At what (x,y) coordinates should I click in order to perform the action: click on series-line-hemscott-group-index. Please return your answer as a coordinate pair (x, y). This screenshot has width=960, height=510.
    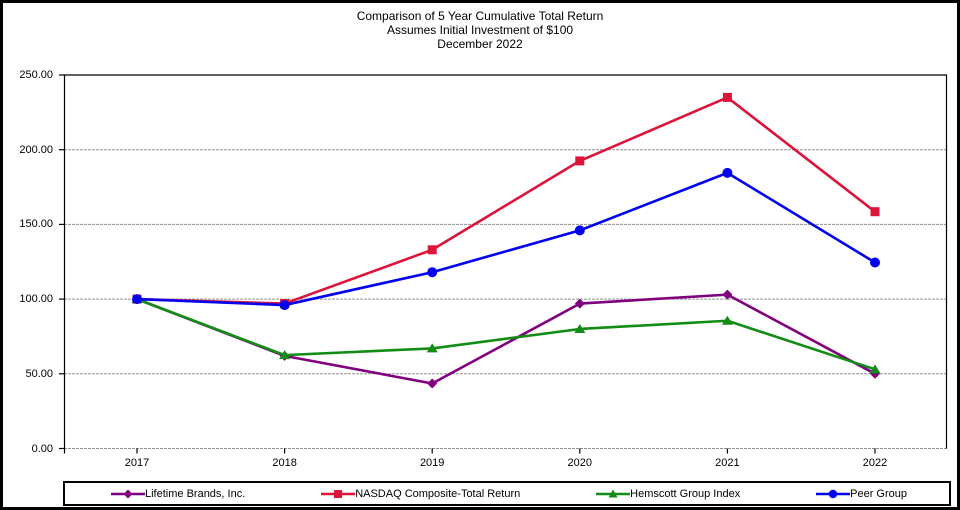
    Looking at the image, I should click on (506, 334).